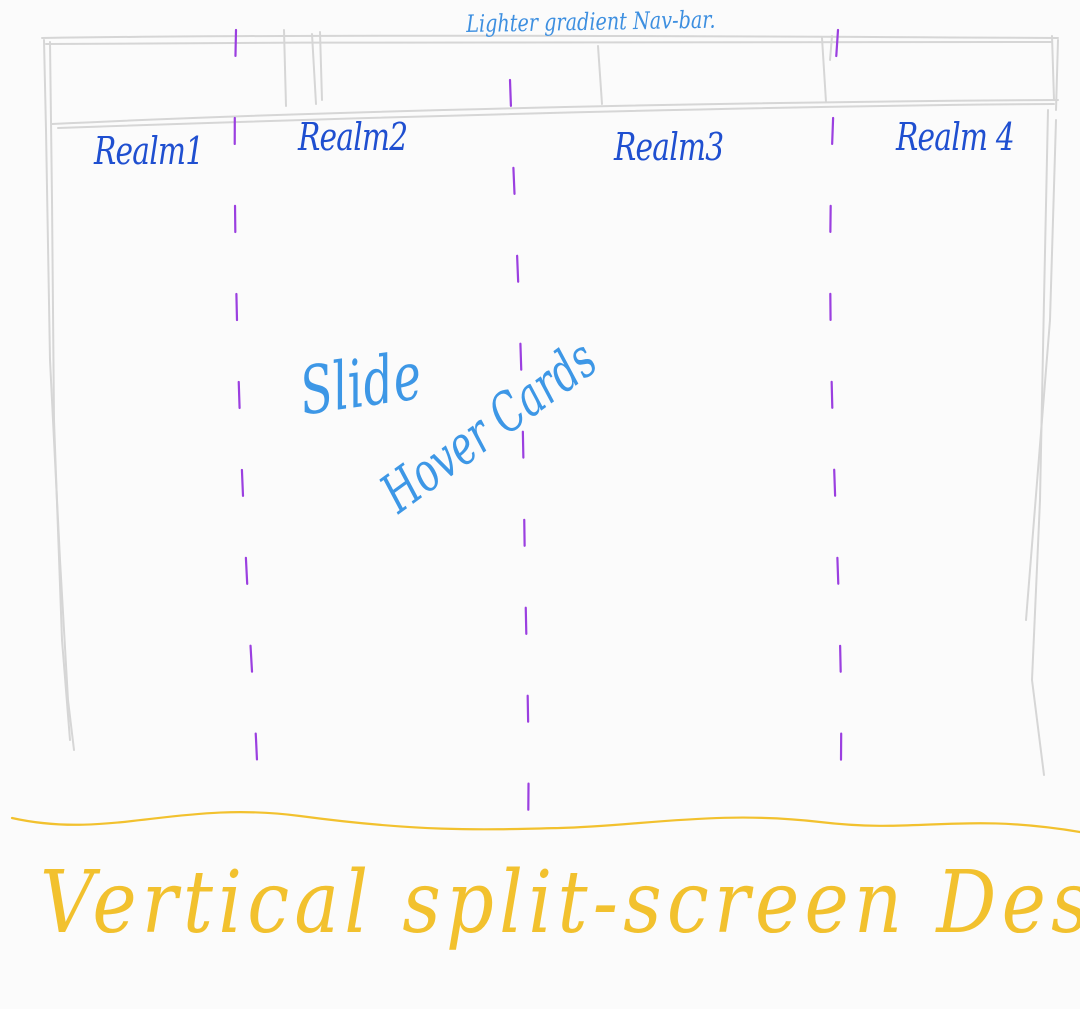 Image resolution: width=1080 pixels, height=1009 pixels. What do you see at coordinates (149, 151) in the screenshot?
I see `realm-1-link: Realm1` at bounding box center [149, 151].